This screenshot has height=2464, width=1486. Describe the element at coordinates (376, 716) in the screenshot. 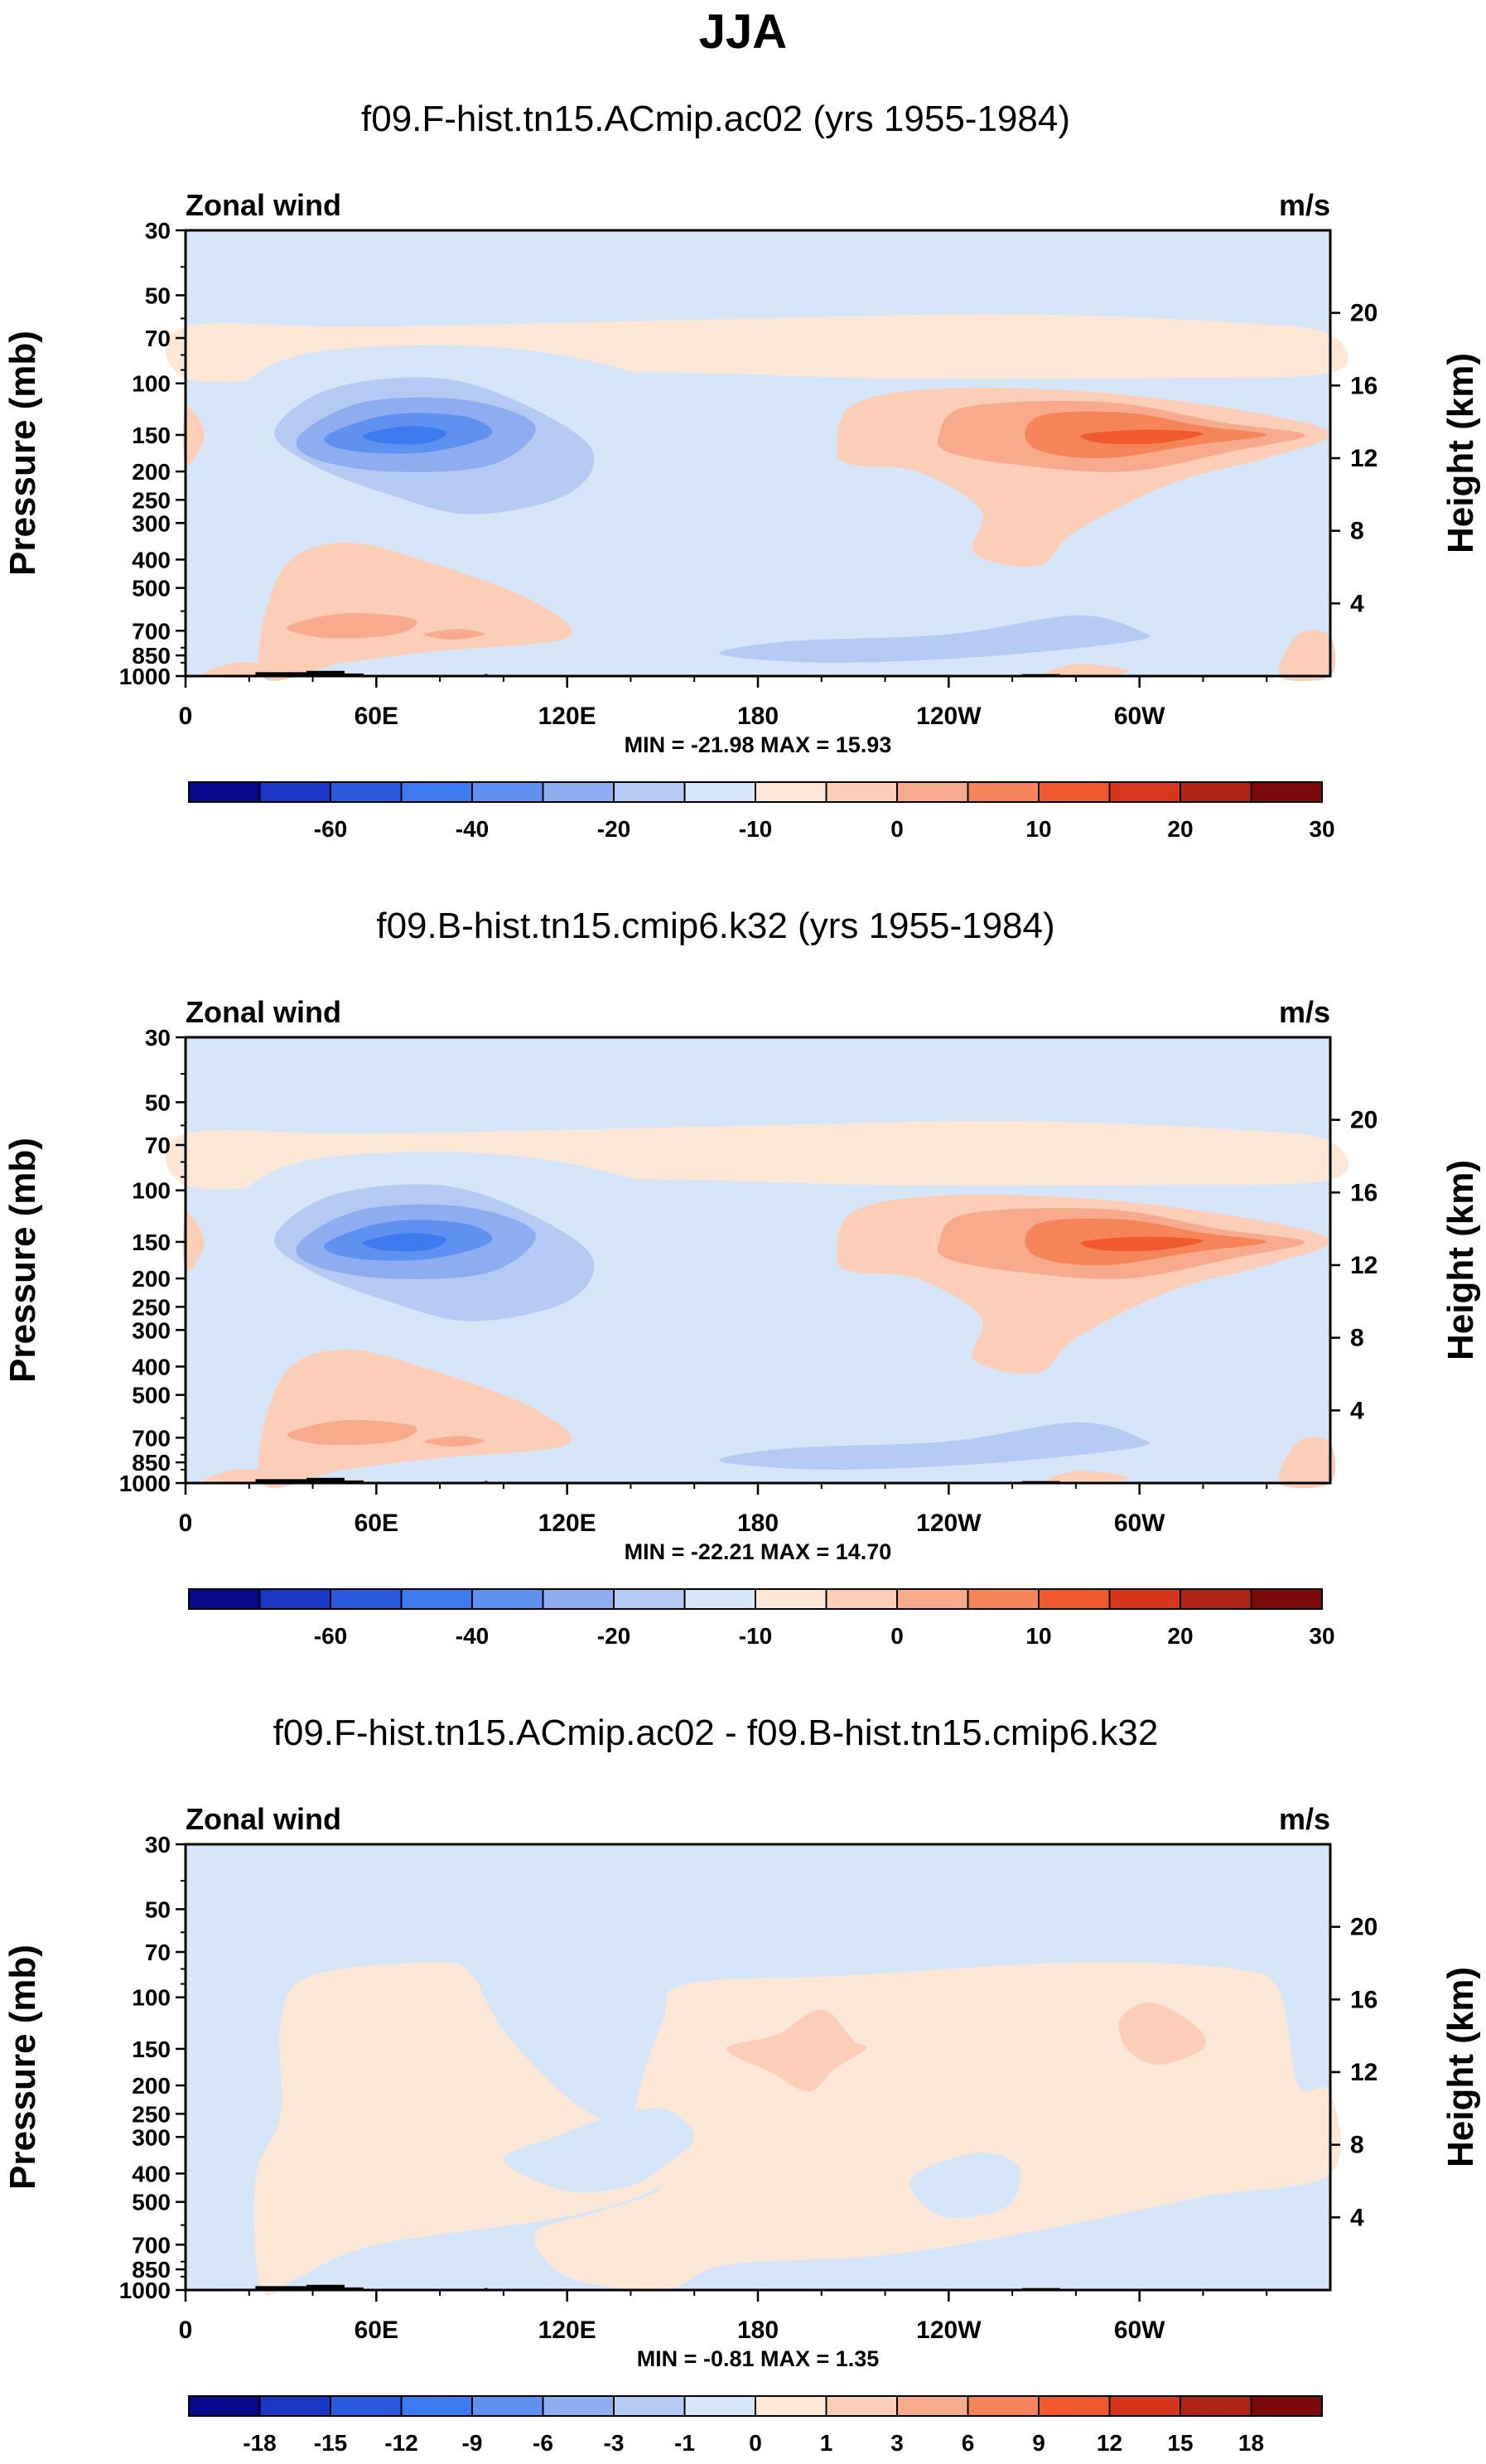

I see `x-tick-label: 60E` at that location.